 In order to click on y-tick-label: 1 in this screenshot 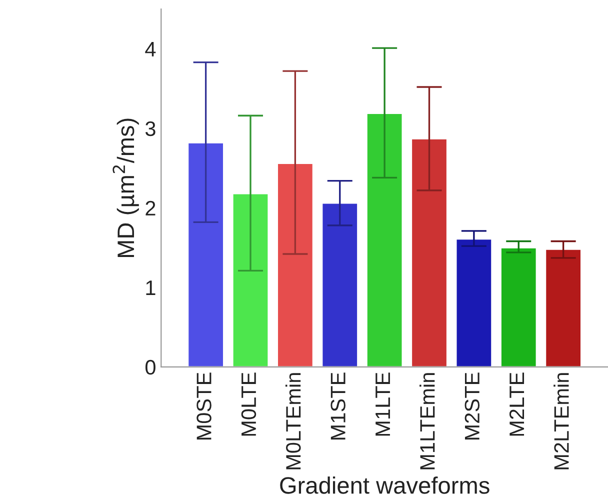, I will do `click(151, 287)`.